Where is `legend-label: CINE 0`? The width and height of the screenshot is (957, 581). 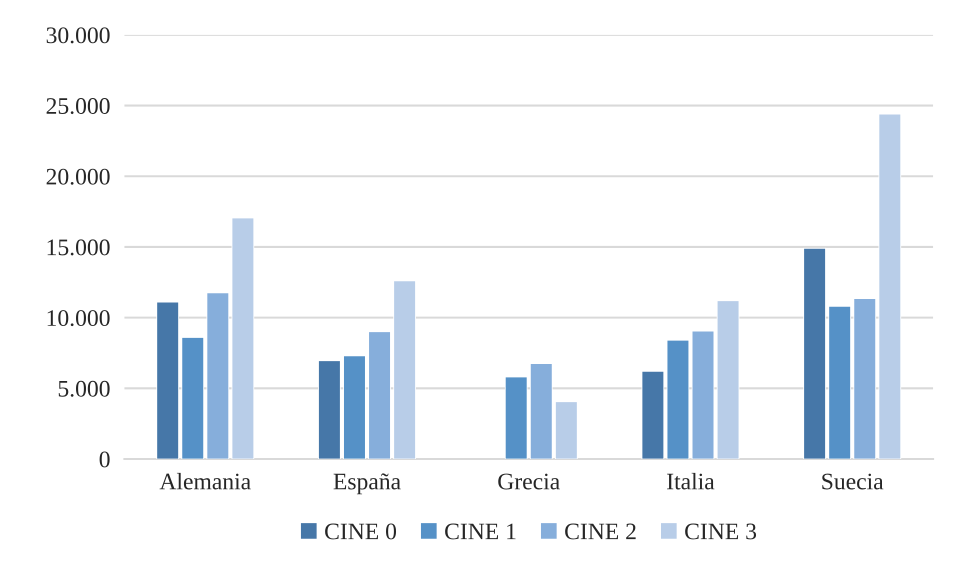
legend-label: CINE 0 is located at coordinates (360, 531).